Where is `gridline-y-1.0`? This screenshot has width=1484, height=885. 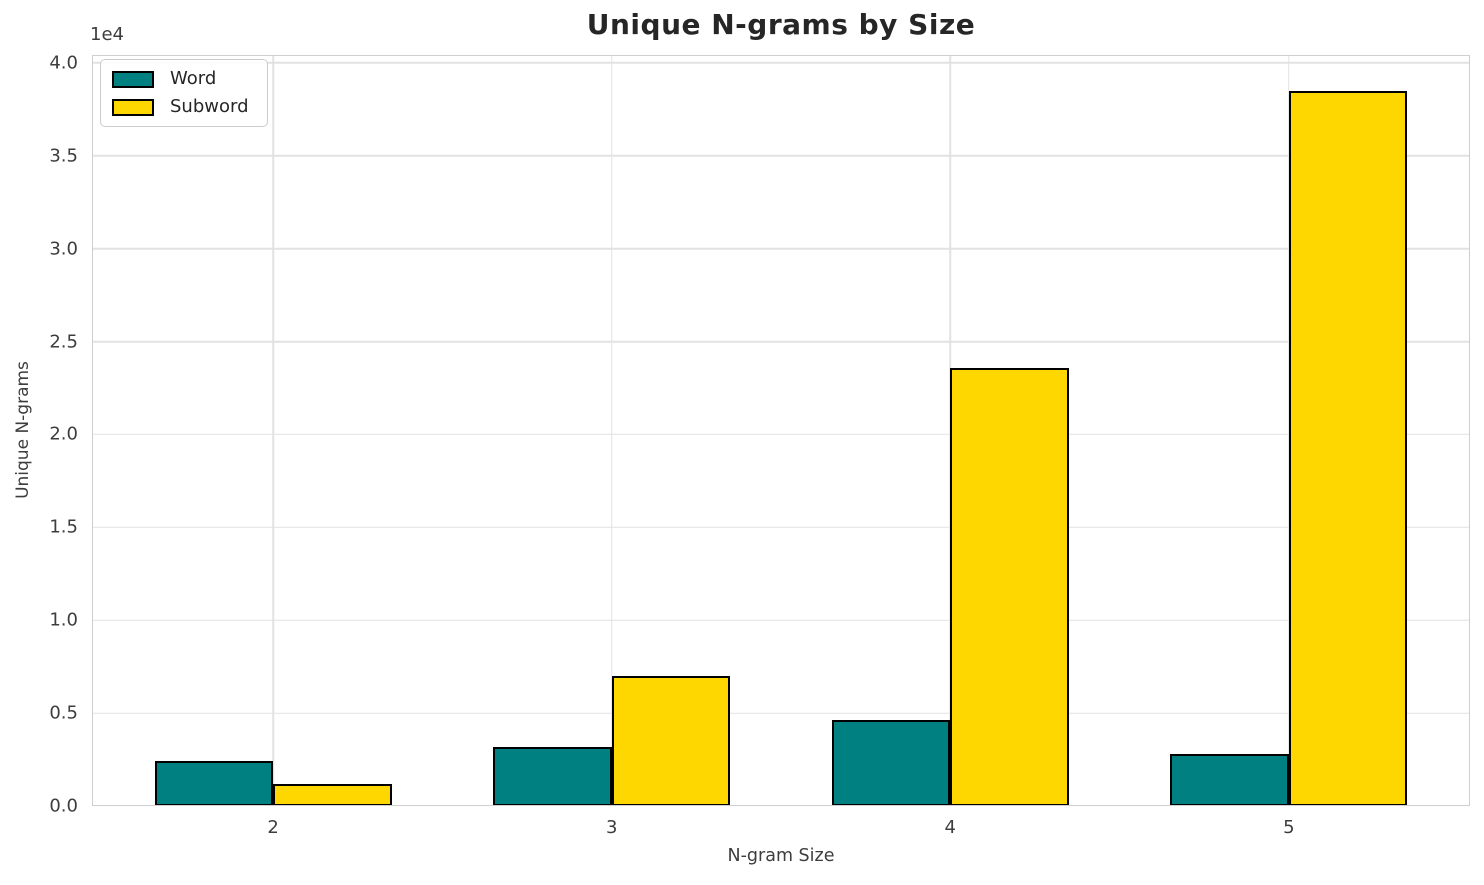 gridline-y-1.0 is located at coordinates (781, 620).